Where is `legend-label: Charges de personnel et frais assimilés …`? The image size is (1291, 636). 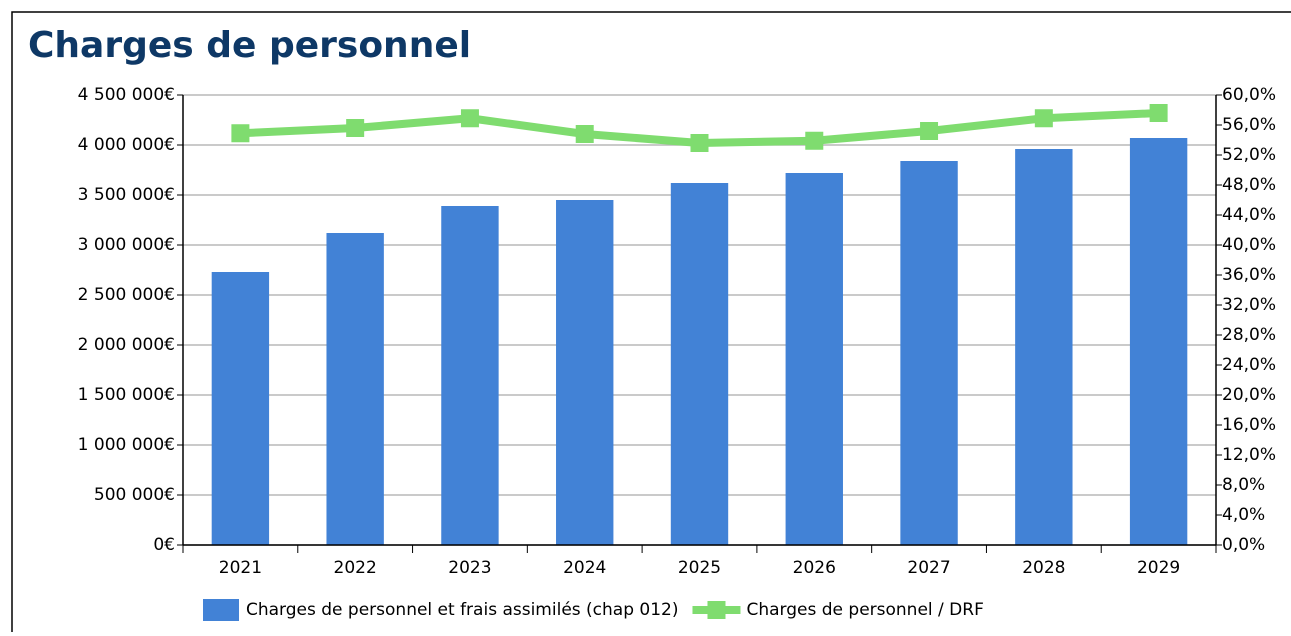
legend-label: Charges de personnel et frais assimilés … is located at coordinates (462, 610).